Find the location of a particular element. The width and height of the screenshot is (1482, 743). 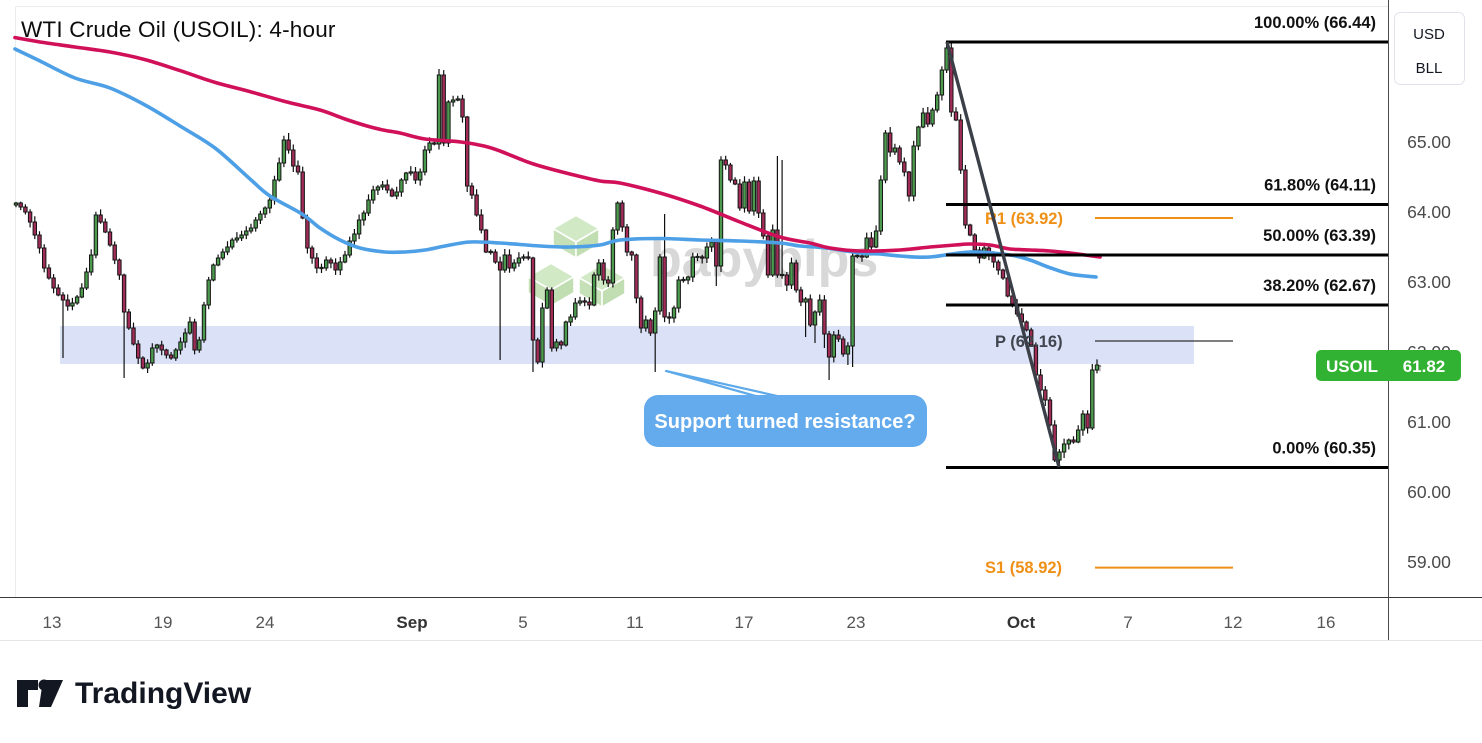

svg-text: 61.82 is located at coordinates (1424, 366).